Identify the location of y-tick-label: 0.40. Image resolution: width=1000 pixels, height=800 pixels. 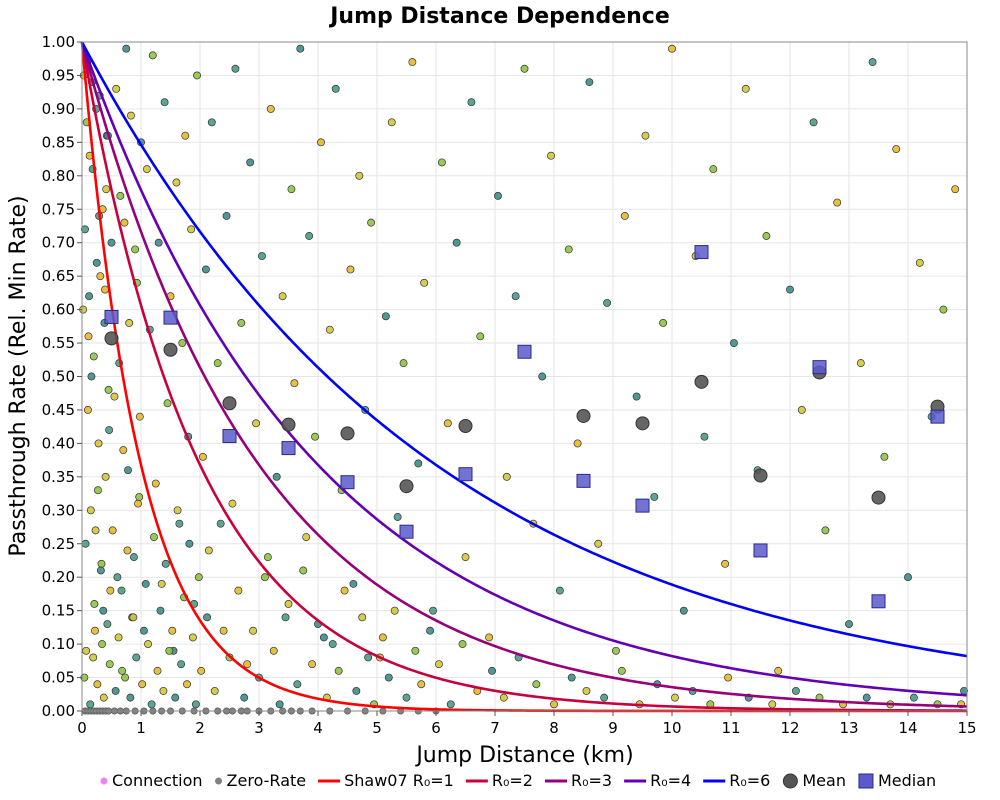
(58, 443).